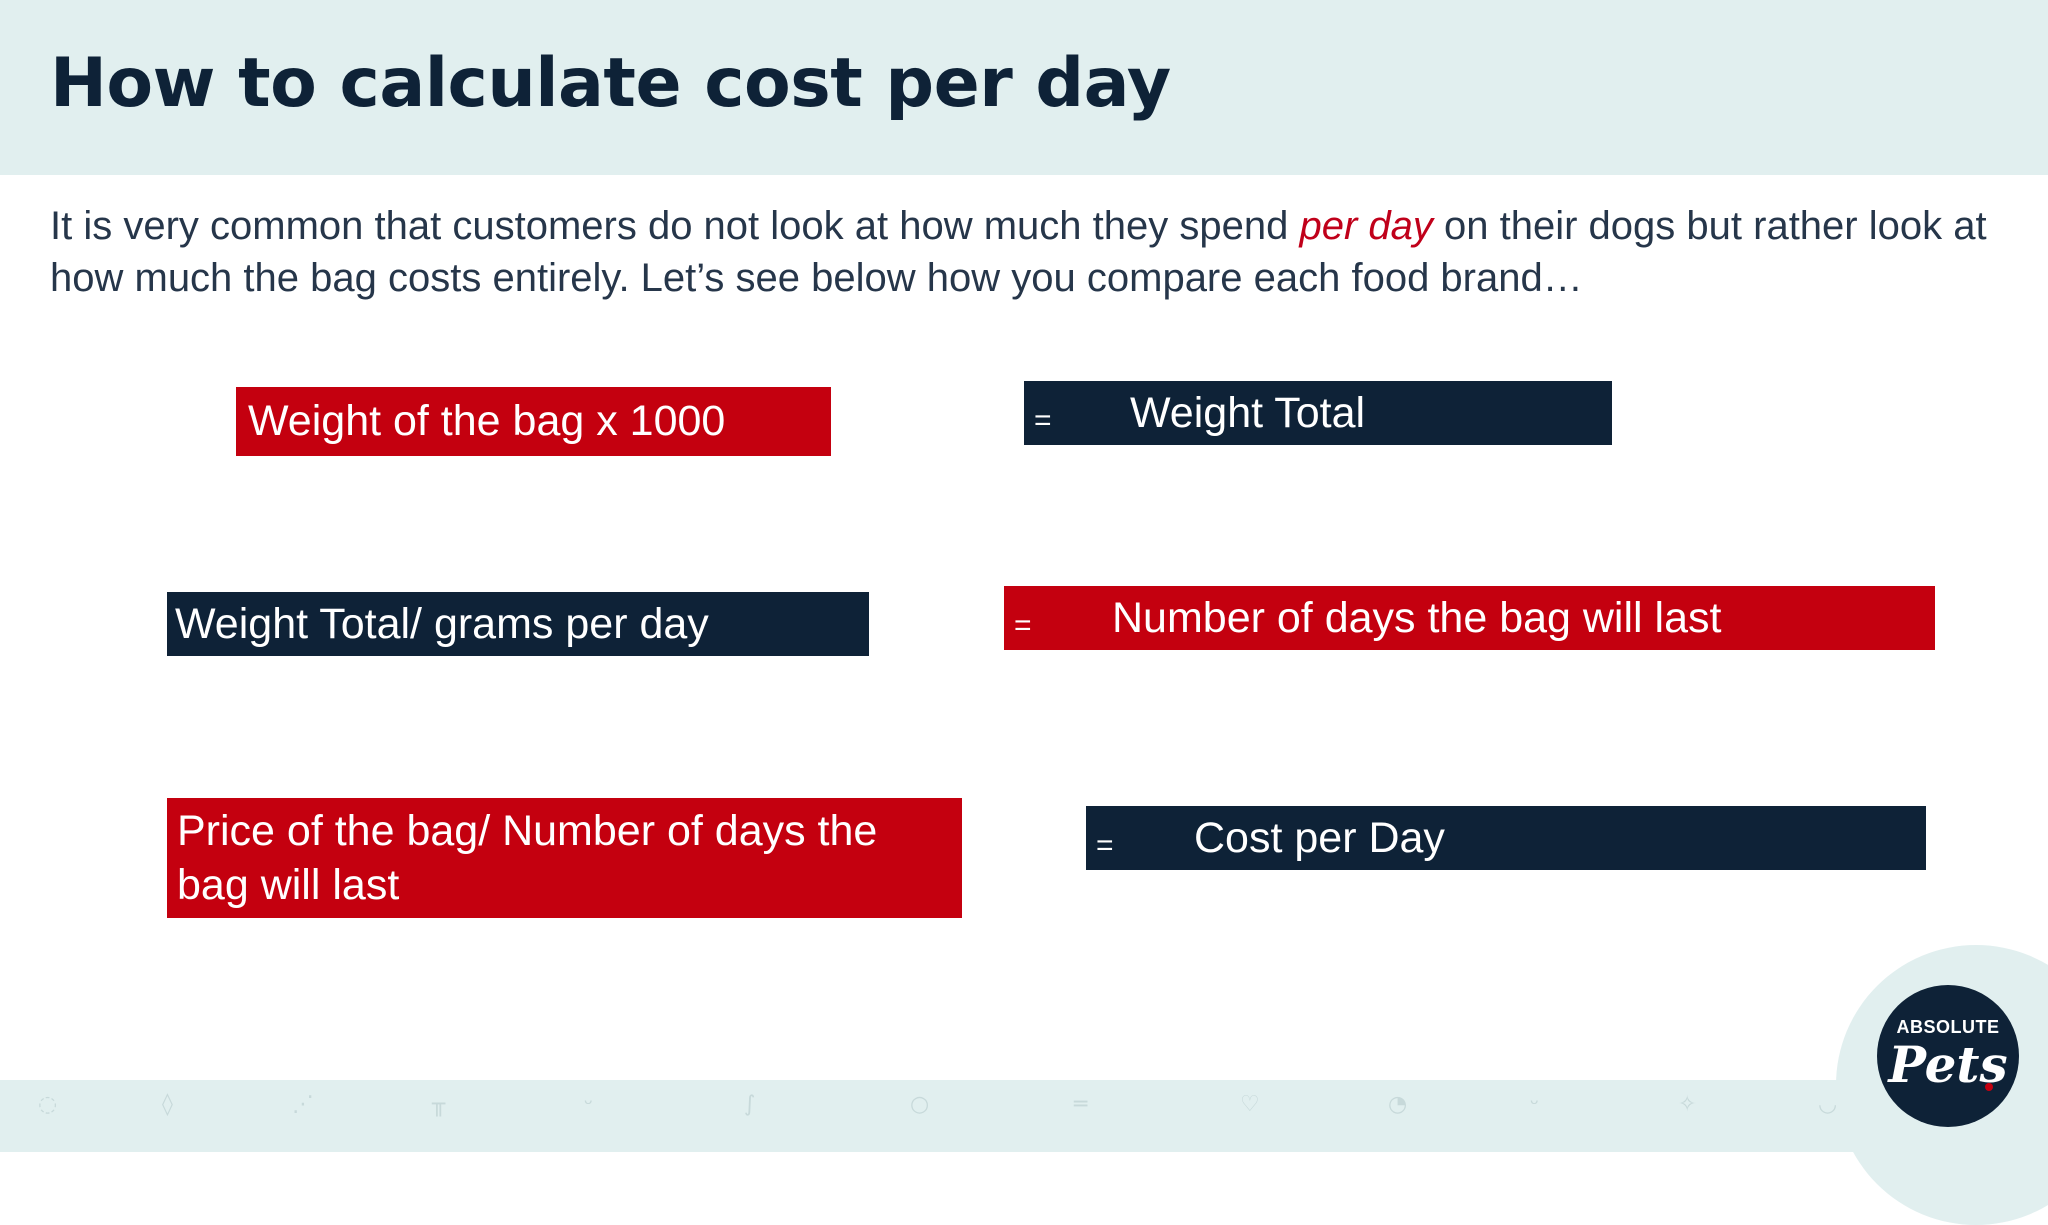 This screenshot has height=1225, width=2048. I want to click on leash-icon: ∫, so click(750, 1104).